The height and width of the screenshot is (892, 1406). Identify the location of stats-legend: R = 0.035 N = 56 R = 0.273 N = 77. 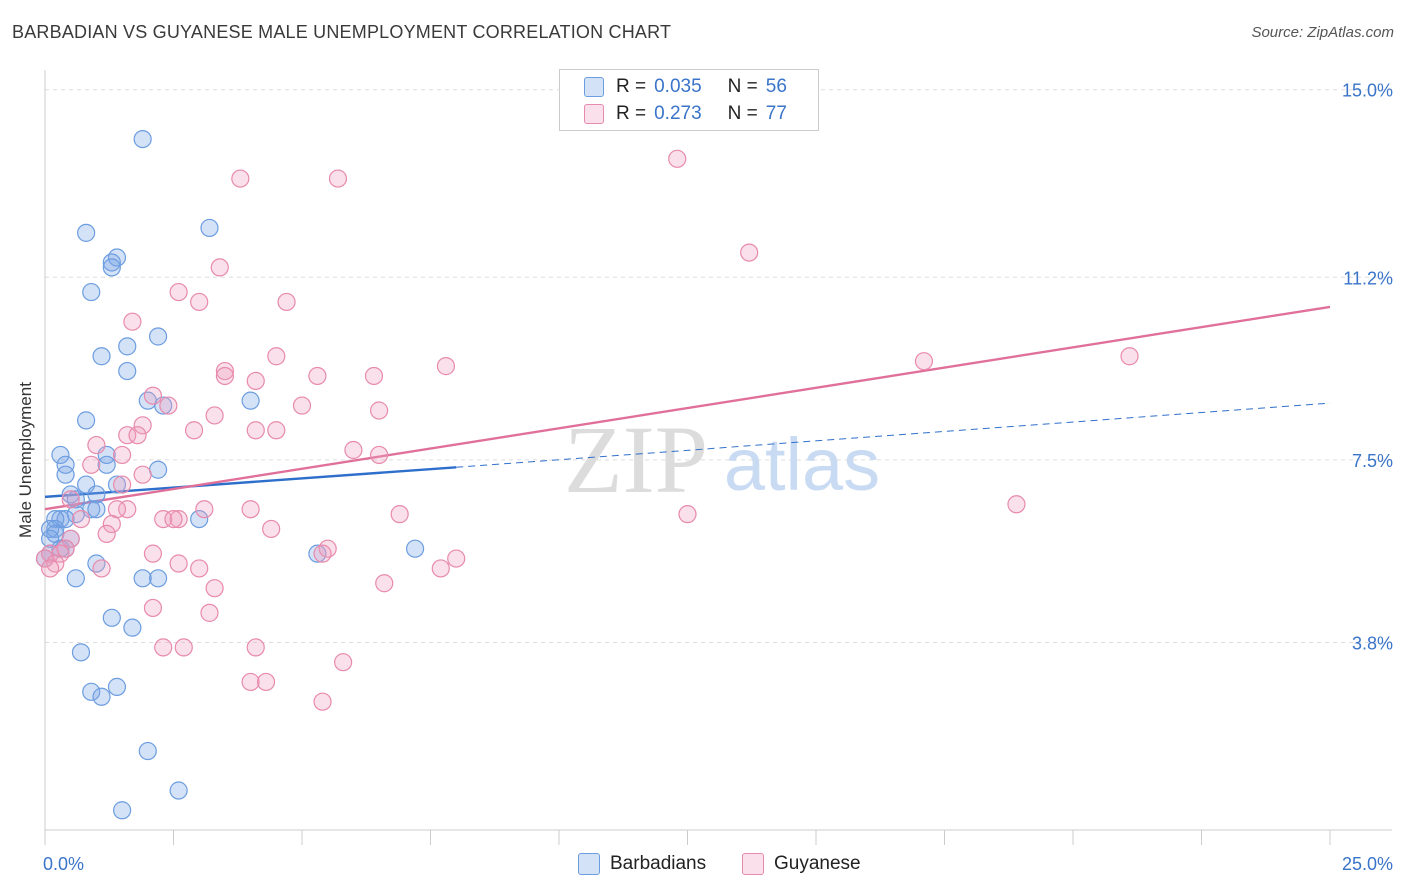
(689, 100).